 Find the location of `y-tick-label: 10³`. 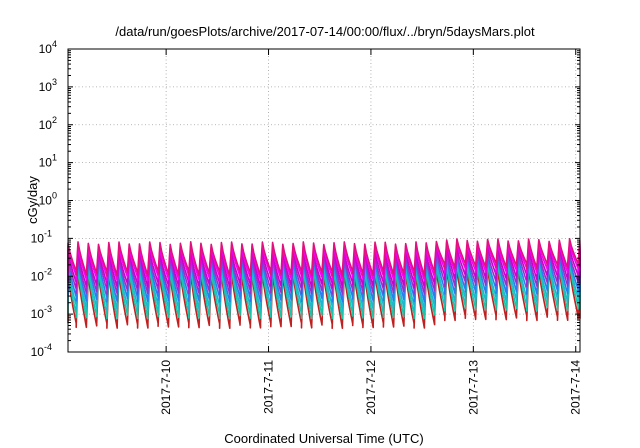

y-tick-label: 10³ is located at coordinates (48, 85).